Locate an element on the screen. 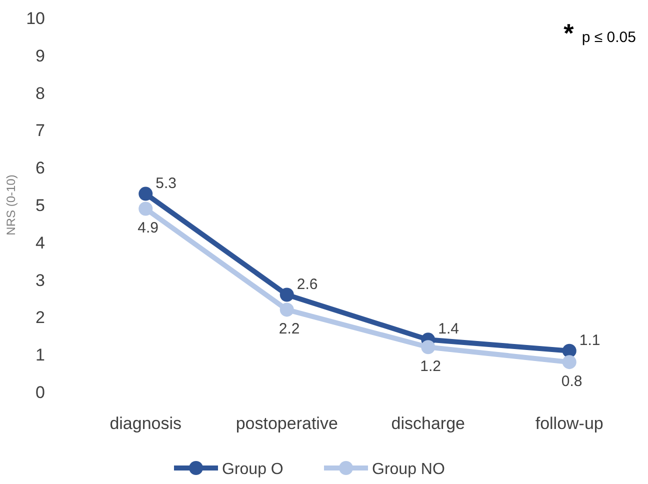 Image resolution: width=648 pixels, height=484 pixels. y-tick-label: 5 is located at coordinates (40, 205).